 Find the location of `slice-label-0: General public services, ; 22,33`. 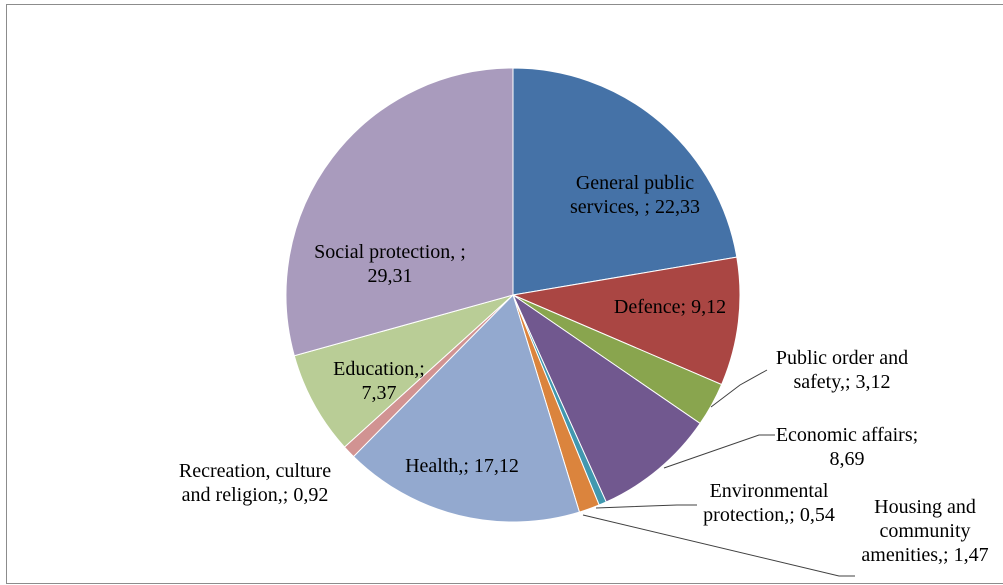

slice-label-0: General public services, ; 22,33 is located at coordinates (635, 195).